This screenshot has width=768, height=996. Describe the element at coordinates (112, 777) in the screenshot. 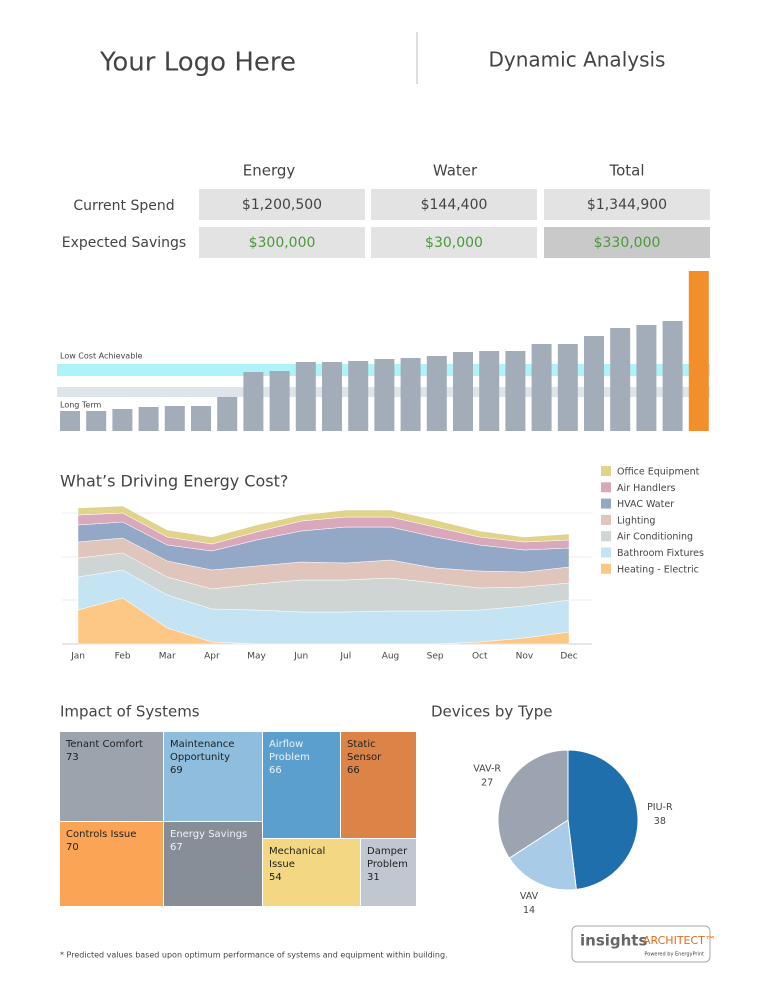

I see `treemap-cell: Tenant Comfort 73` at that location.